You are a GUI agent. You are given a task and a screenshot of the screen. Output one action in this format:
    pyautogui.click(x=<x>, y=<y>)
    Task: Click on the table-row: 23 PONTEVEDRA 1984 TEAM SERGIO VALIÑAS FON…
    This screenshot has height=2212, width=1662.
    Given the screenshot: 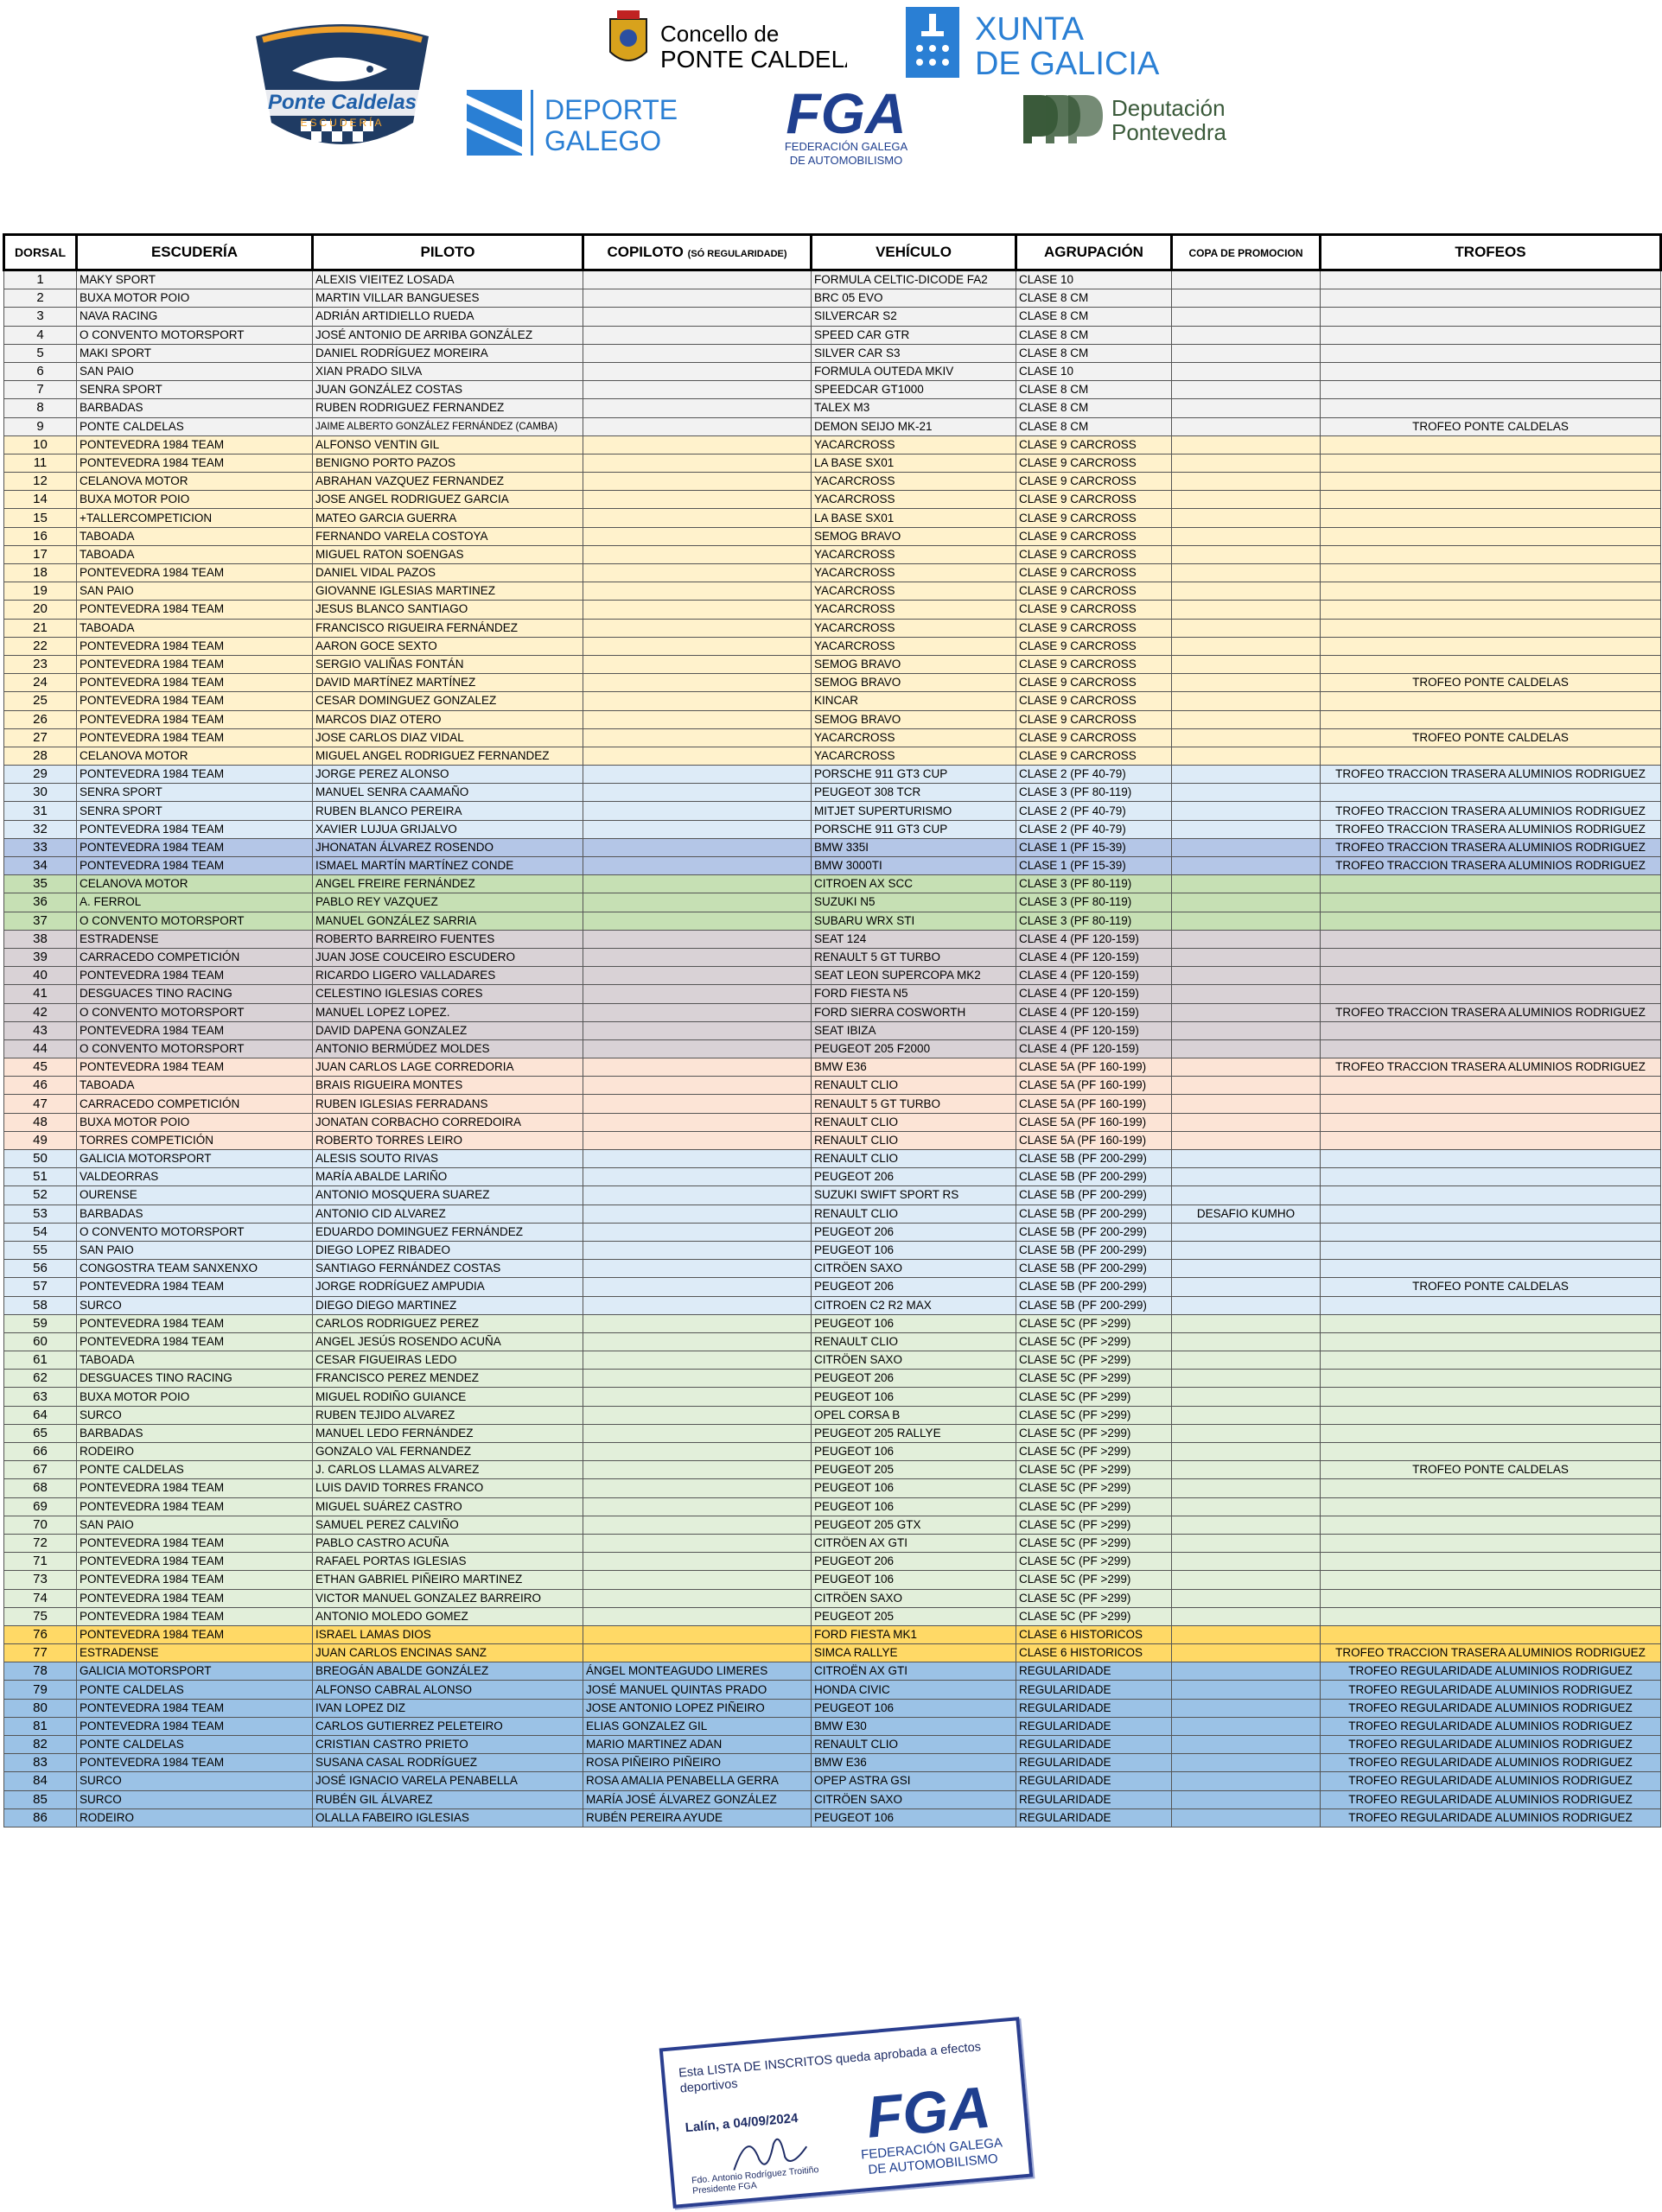 What is the action you would take?
    pyautogui.click(x=832, y=664)
    